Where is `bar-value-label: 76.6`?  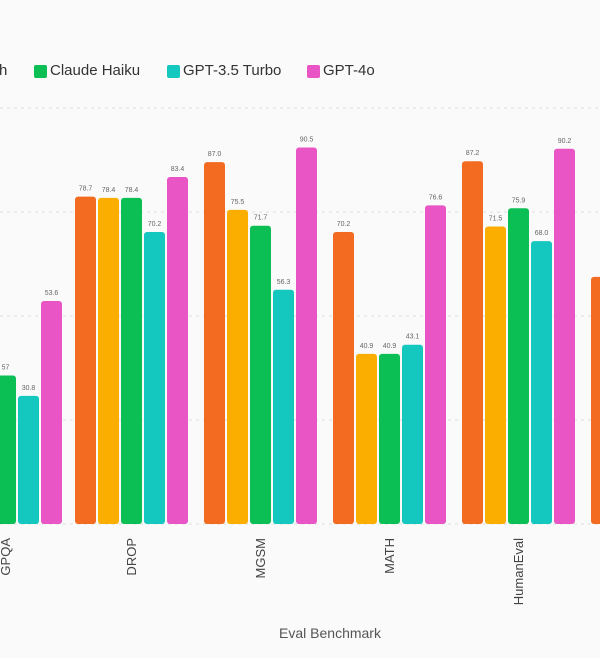
bar-value-label: 76.6 is located at coordinates (436, 197).